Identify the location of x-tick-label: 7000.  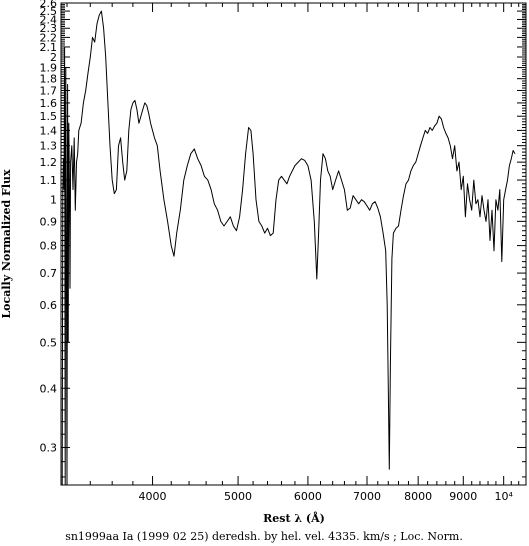
(367, 496).